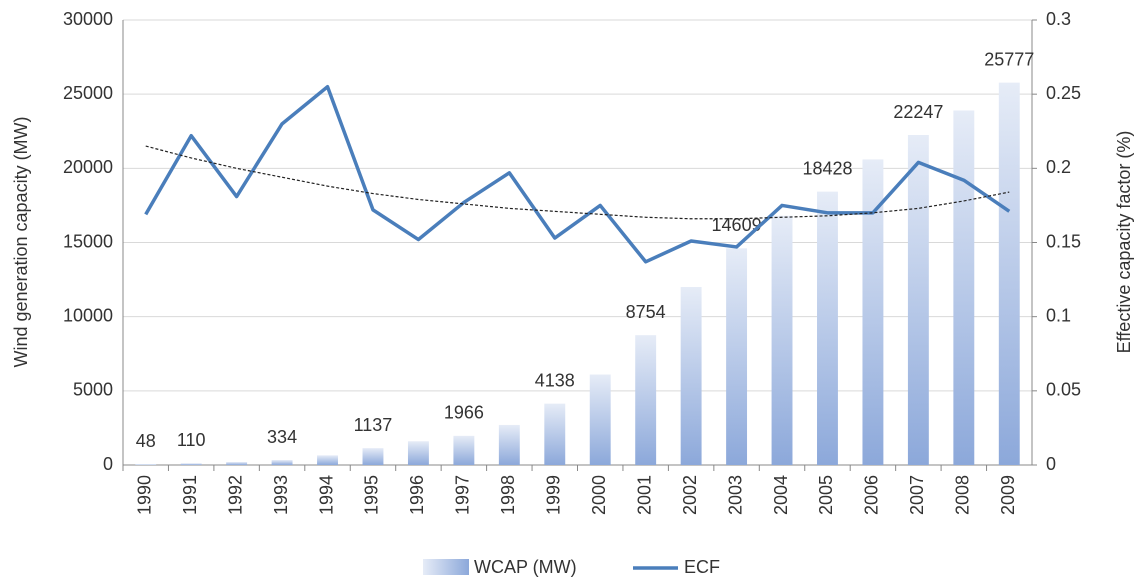  Describe the element at coordinates (446, 567) in the screenshot. I see `legend-swatch` at that location.